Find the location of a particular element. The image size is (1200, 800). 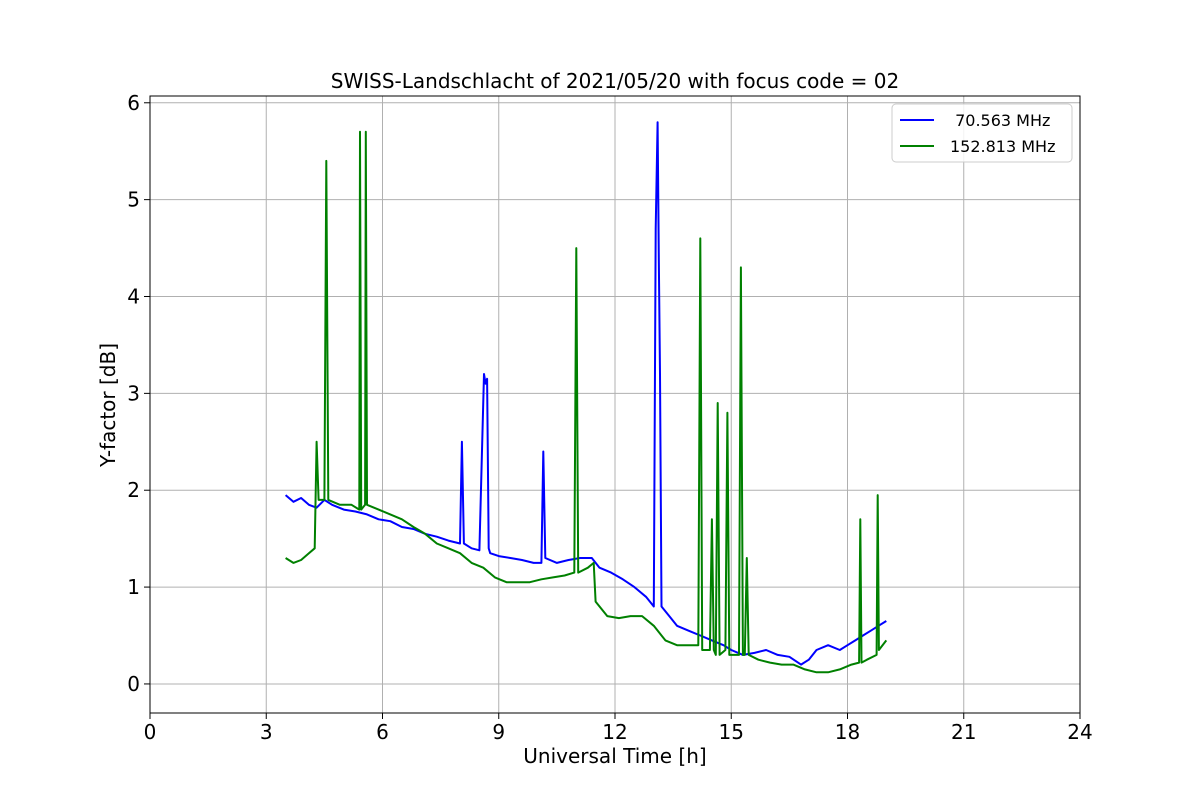

y-tick-label: 4 is located at coordinates (133, 297).